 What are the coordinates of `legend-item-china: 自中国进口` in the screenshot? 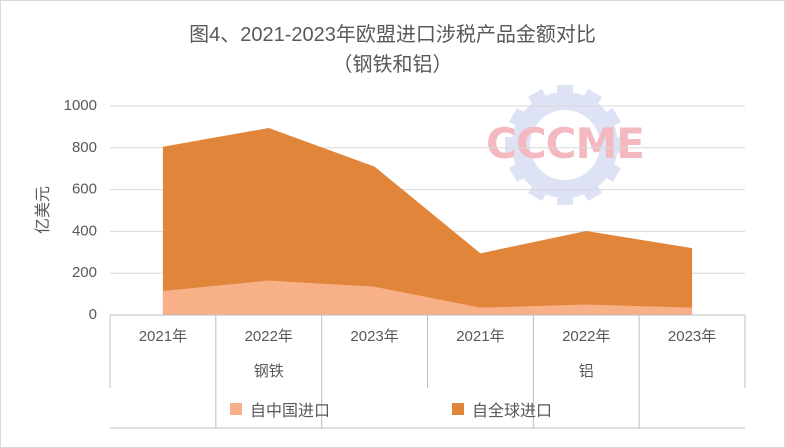 It's located at (280, 409).